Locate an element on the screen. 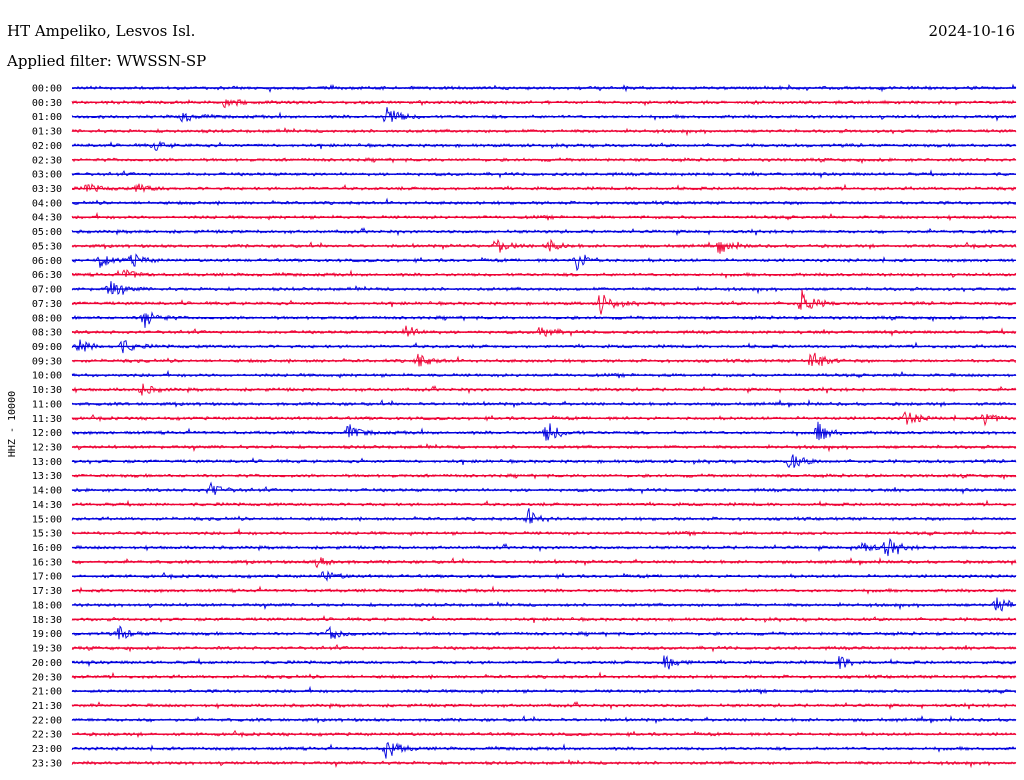 This screenshot has width=1024, height=780. time-tick-label: 11:30 is located at coordinates (47, 419).